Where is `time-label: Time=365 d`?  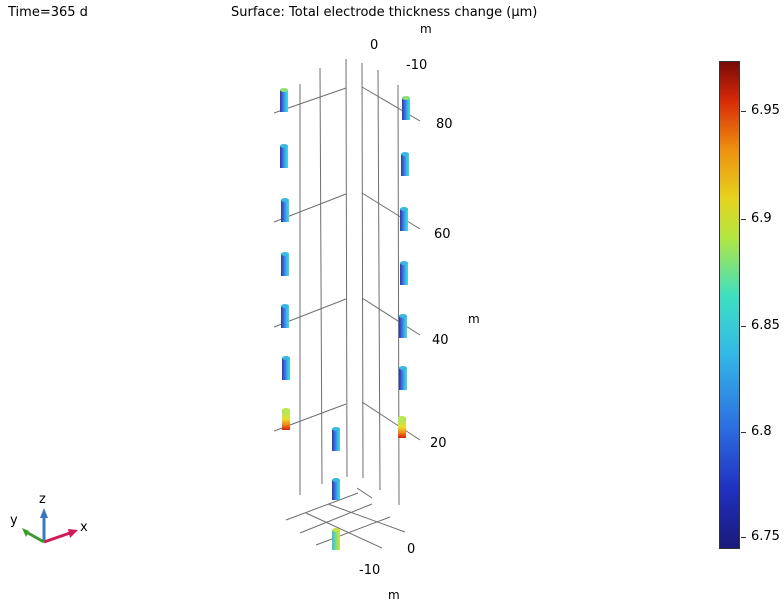
time-label: Time=365 d is located at coordinates (48, 12).